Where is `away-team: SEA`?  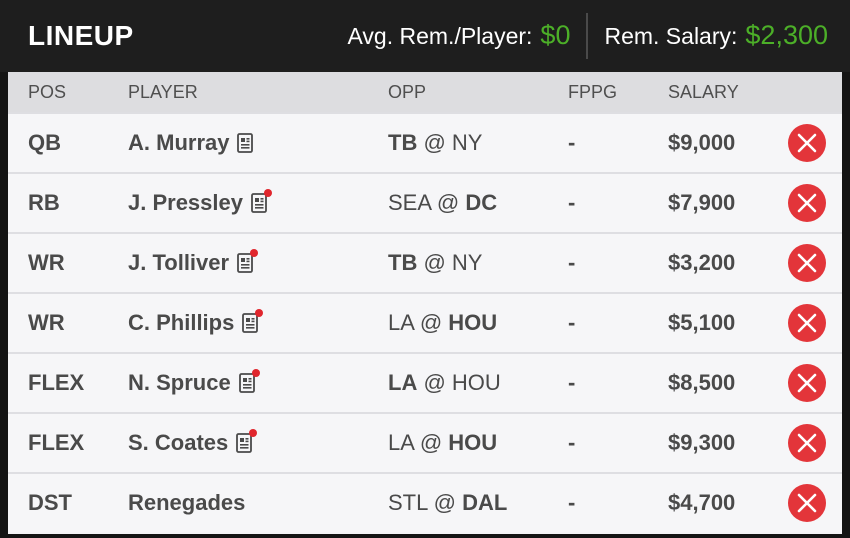
away-team: SEA is located at coordinates (409, 202).